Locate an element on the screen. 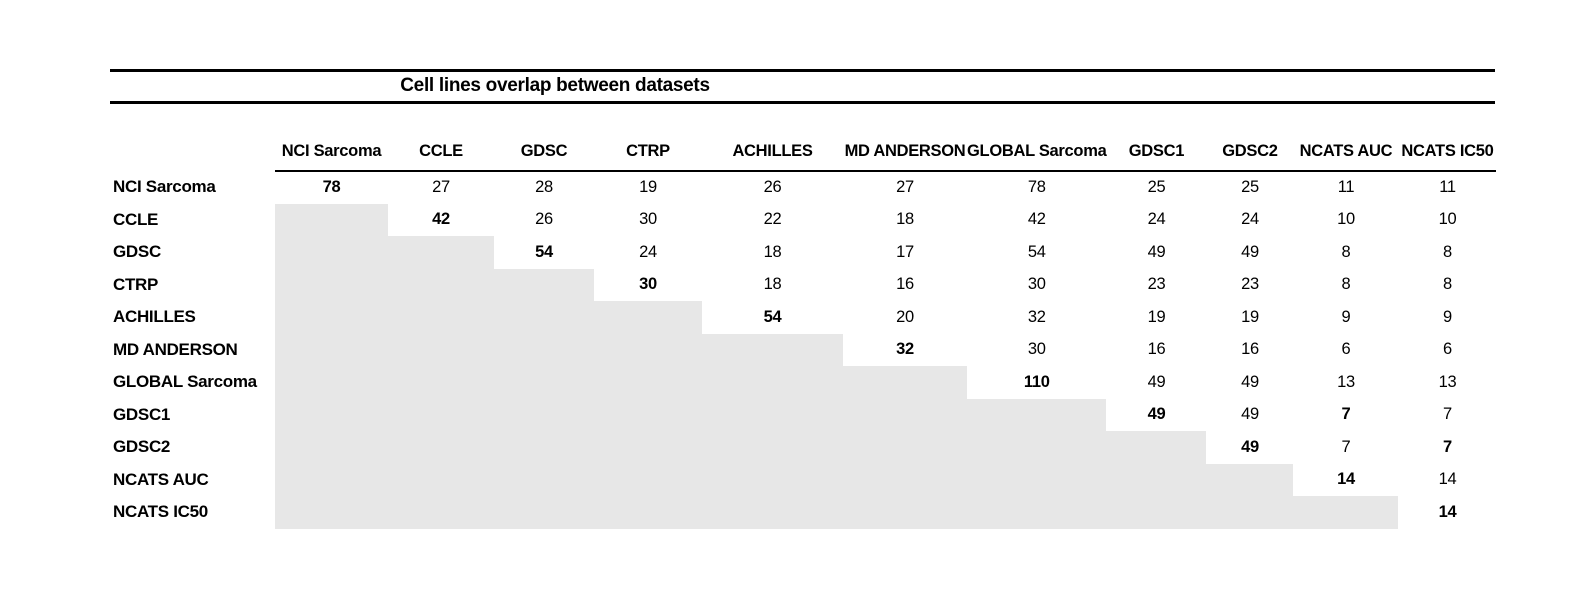  column-header: CCLE is located at coordinates (441, 152).